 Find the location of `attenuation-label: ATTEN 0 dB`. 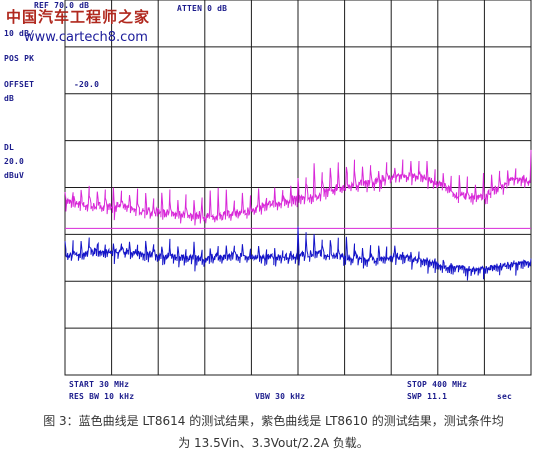

attenuation-label: ATTEN 0 dB is located at coordinates (202, 8).